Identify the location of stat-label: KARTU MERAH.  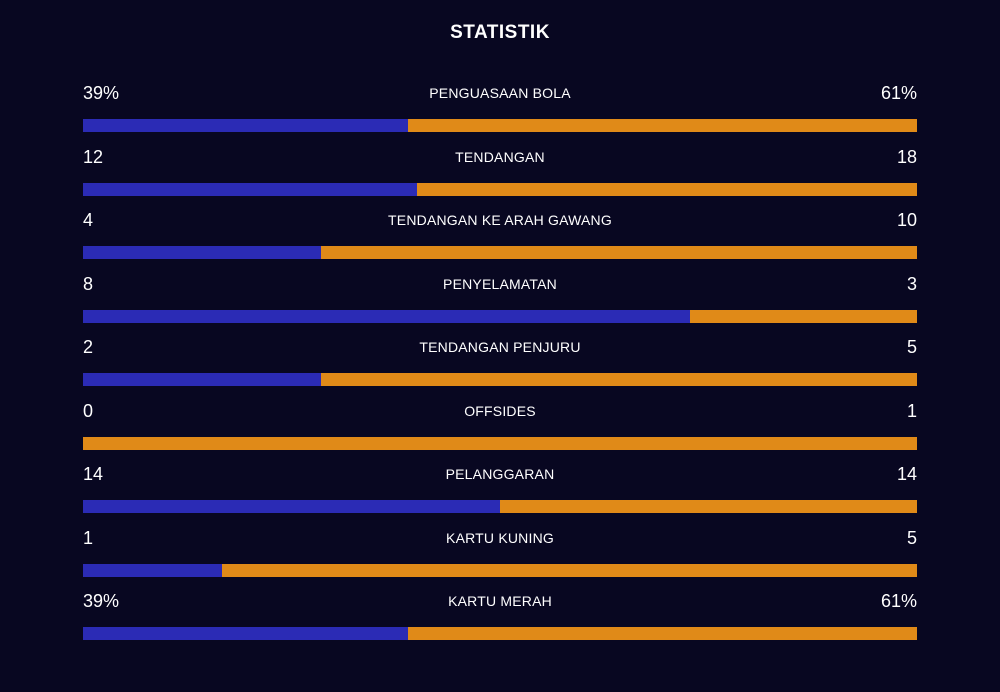
(500, 601).